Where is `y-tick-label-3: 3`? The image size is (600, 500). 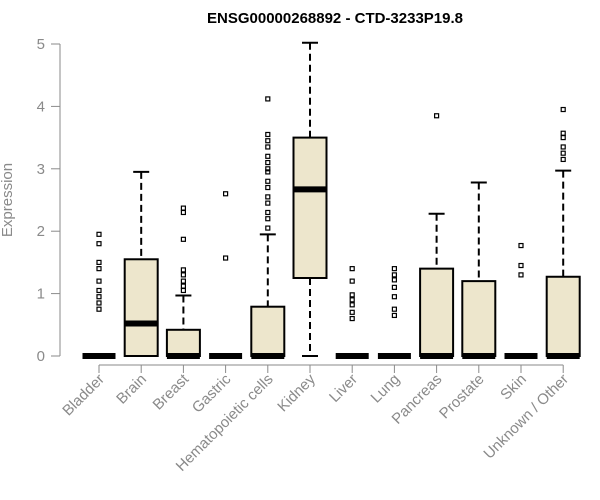 y-tick-label-3: 3 is located at coordinates (41, 169).